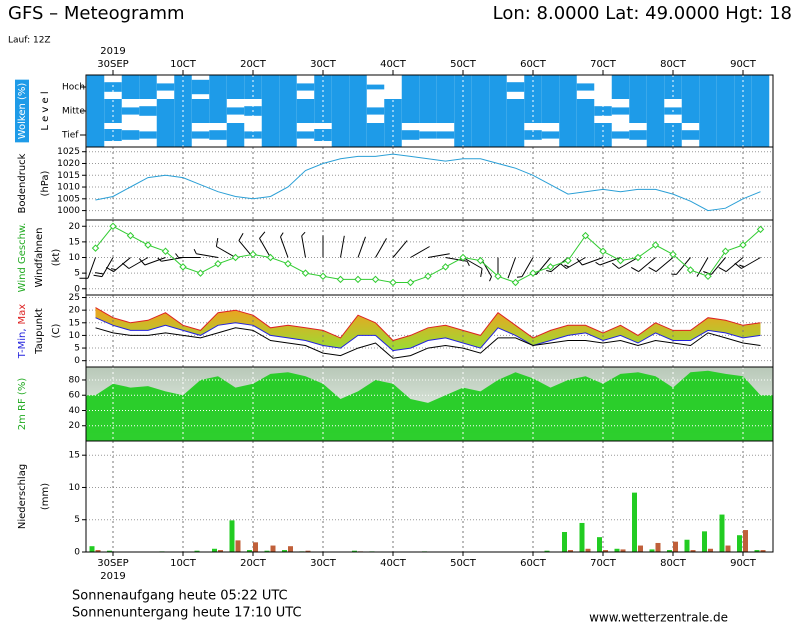 The image size is (800, 625). What do you see at coordinates (77, 520) in the screenshot?
I see `y-tick-label: 5` at bounding box center [77, 520].